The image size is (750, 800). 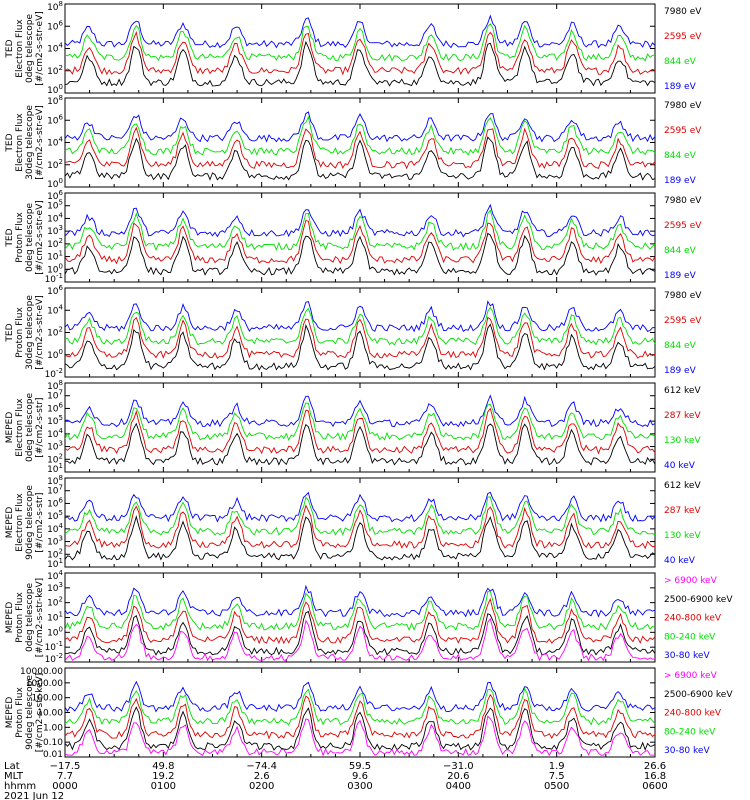 I want to click on x-tick-label-lat: 59.5, so click(x=360, y=766).